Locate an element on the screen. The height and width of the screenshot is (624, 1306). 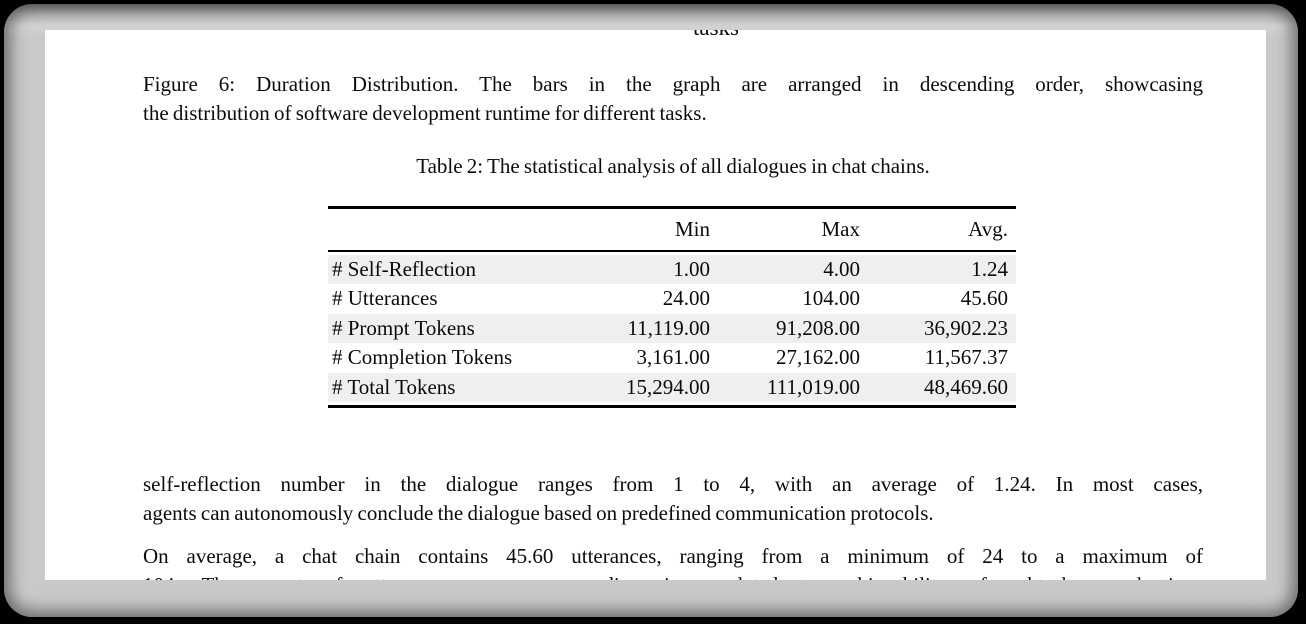
column-header-avg: Avg. is located at coordinates (988, 229).